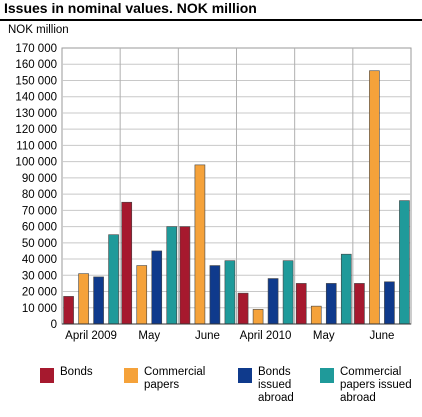 This screenshot has height=417, width=422. What do you see at coordinates (211, 20) in the screenshot?
I see `title-divider` at bounding box center [211, 20].